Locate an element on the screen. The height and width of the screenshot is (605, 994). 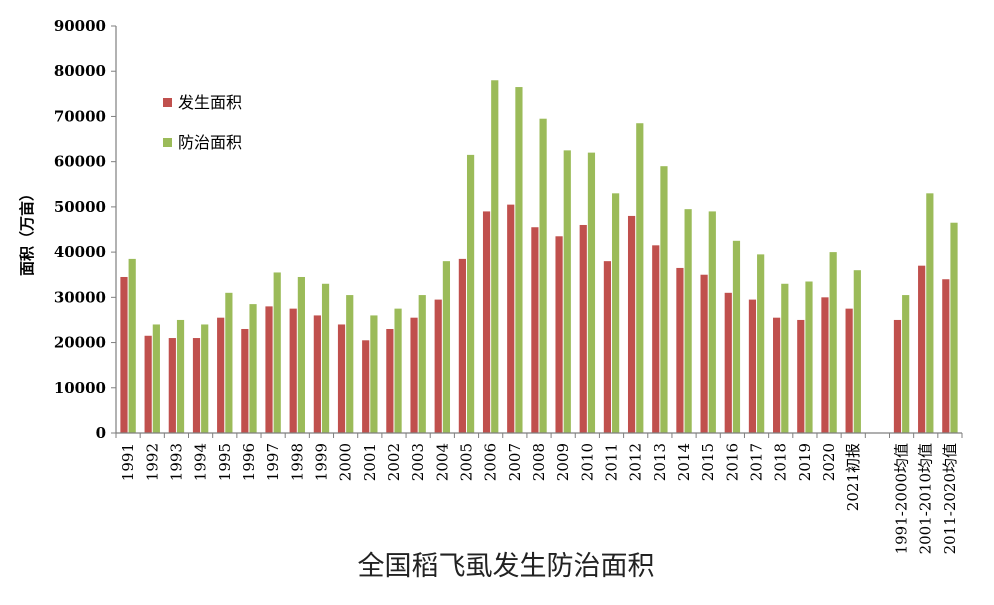
x-tick-label: 2001-2010均值 is located at coordinates (926, 498).